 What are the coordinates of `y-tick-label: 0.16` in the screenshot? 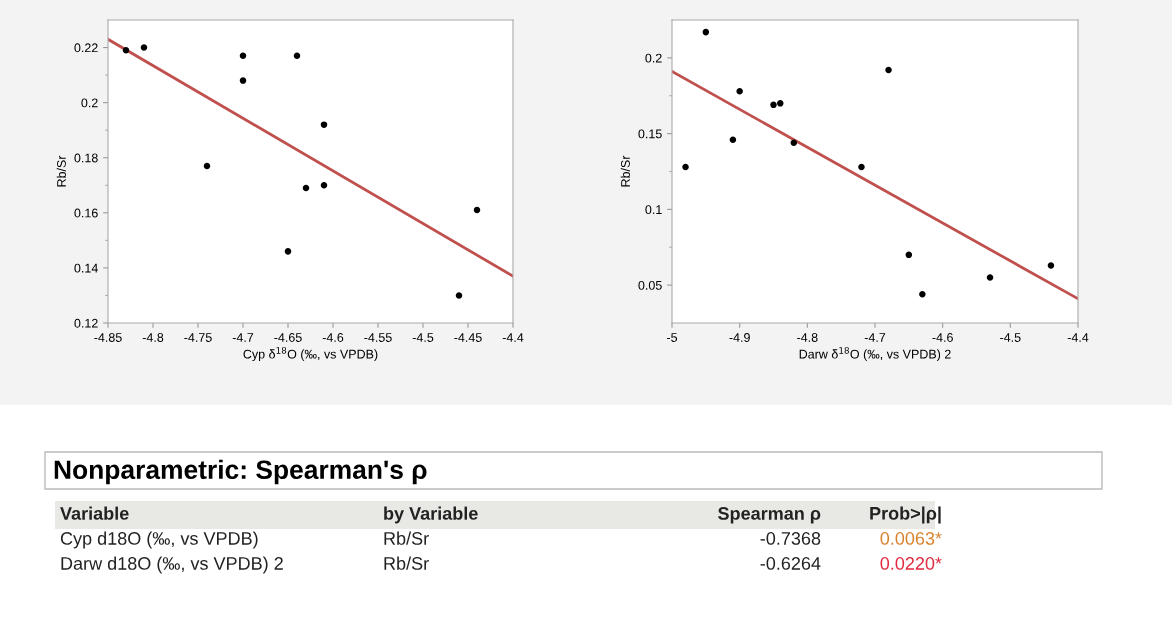 It's located at (86, 213).